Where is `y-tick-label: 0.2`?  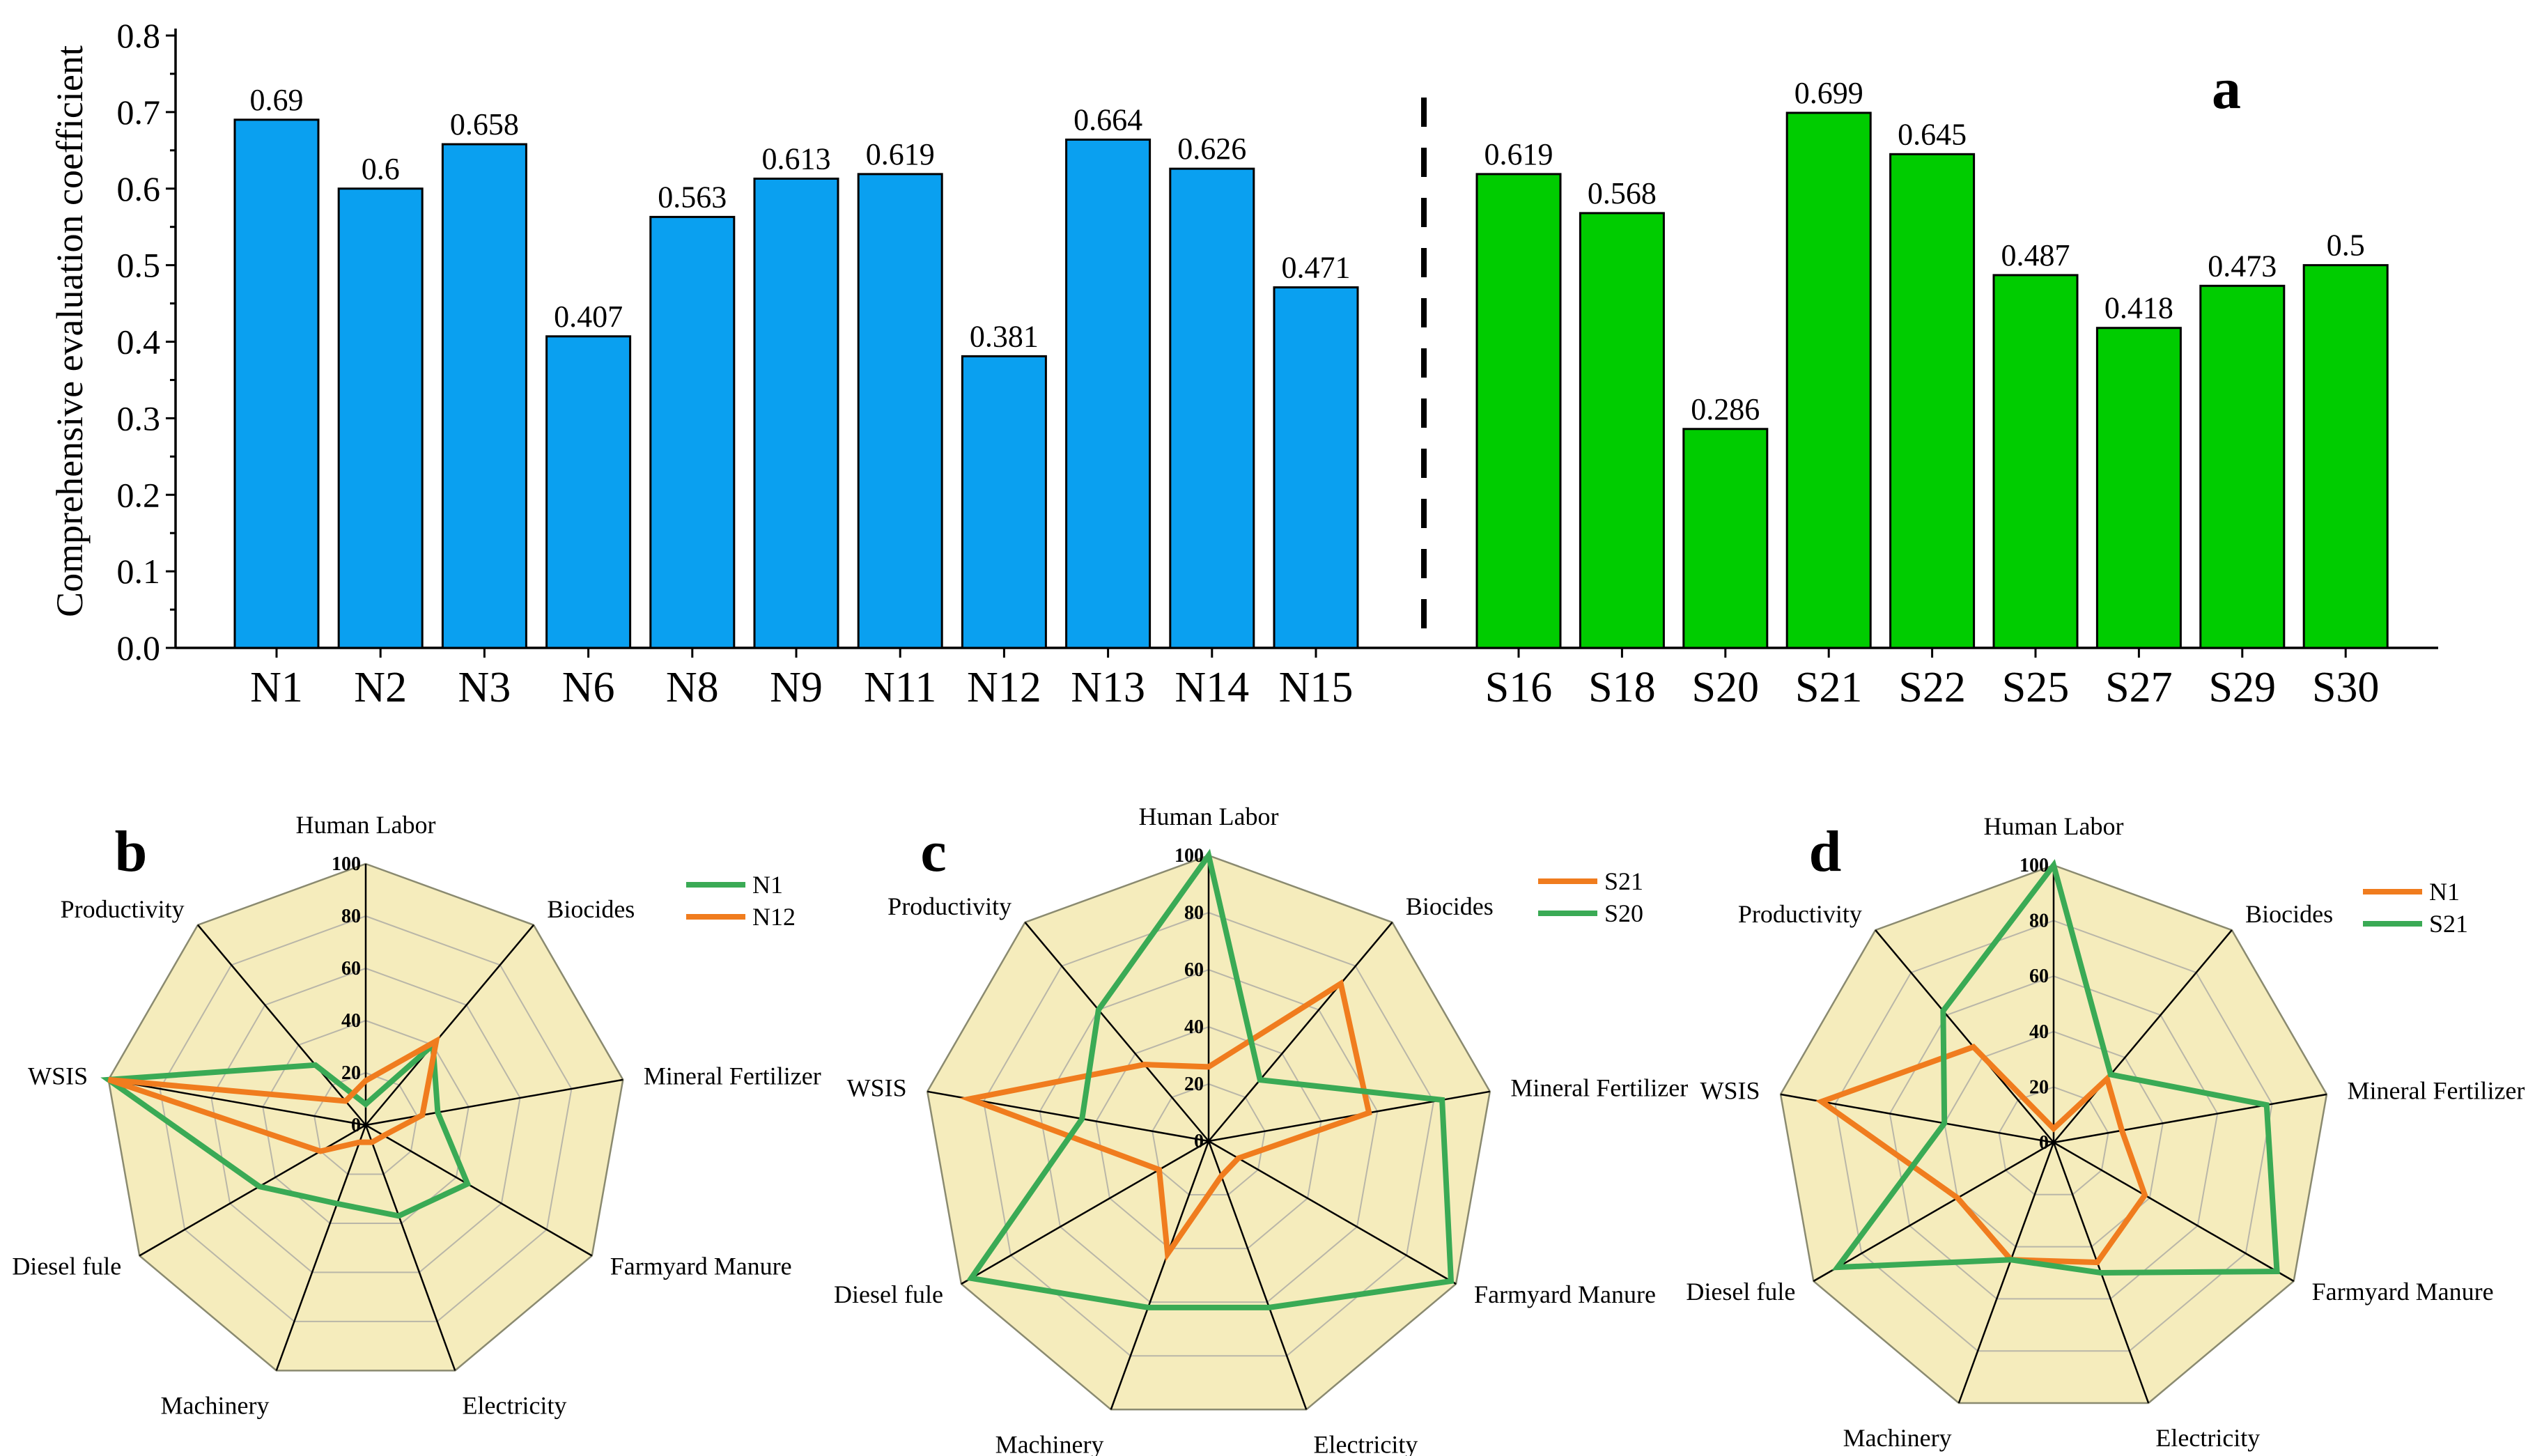
y-tick-label: 0.2 is located at coordinates (139, 495).